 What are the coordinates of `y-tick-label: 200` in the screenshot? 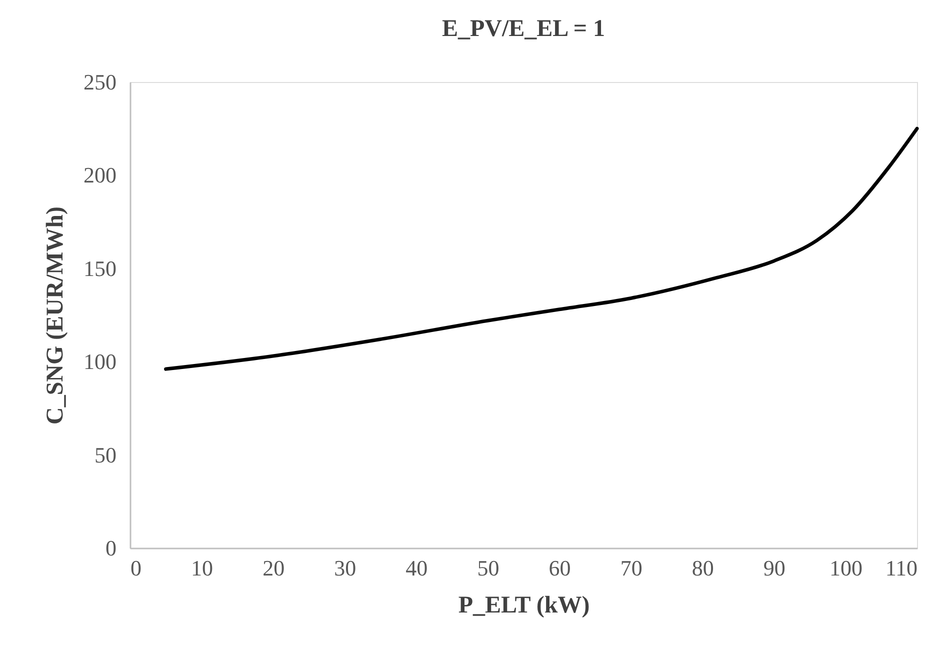 It's located at (100, 175).